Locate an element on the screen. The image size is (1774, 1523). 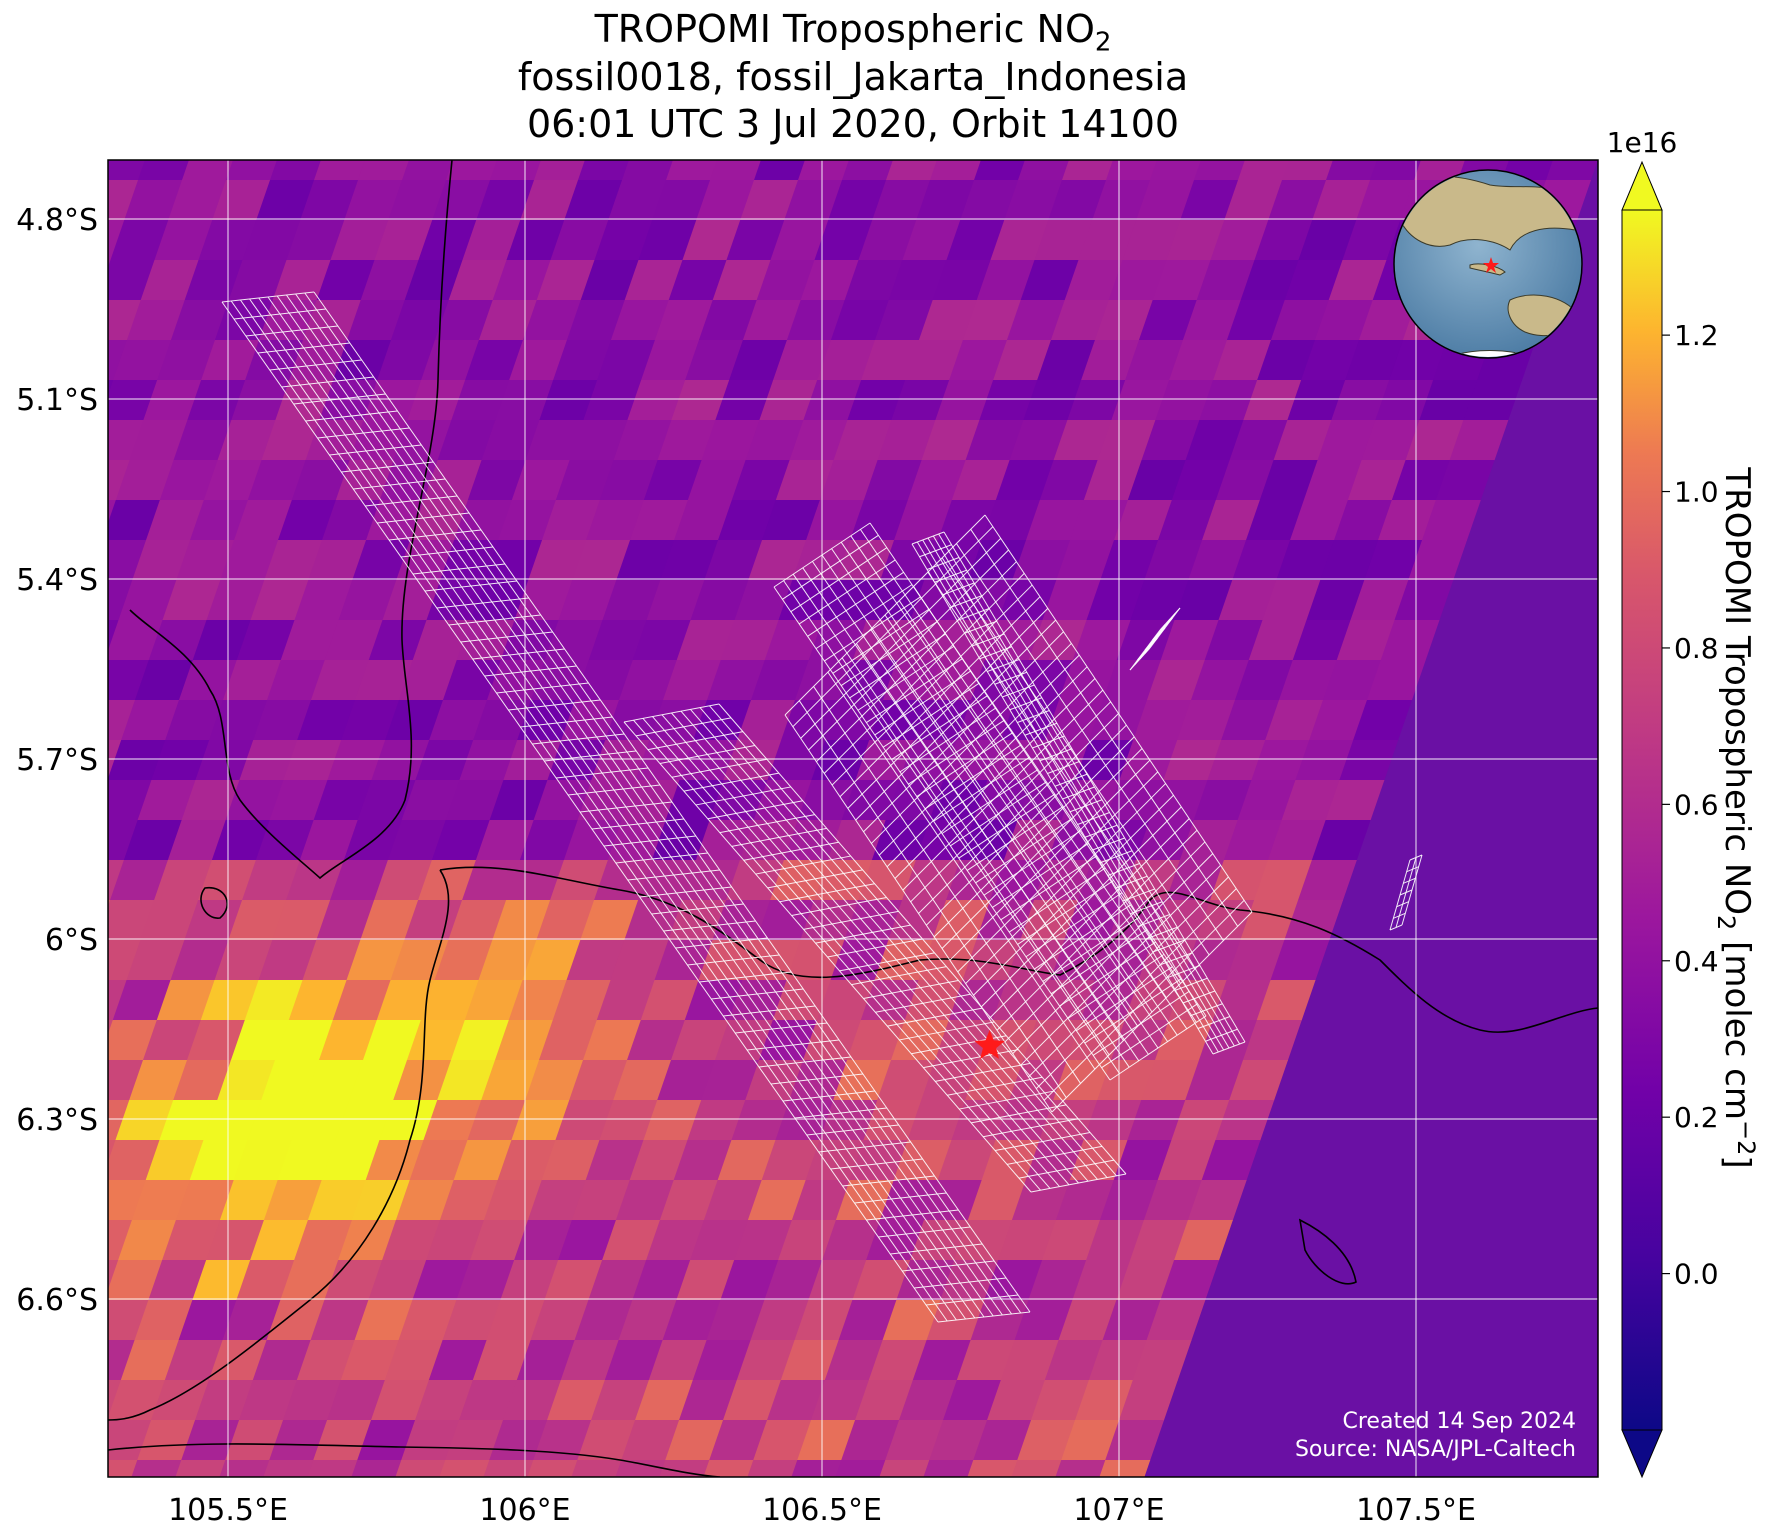
colorbar-tick-label: 1.0 is located at coordinates (1696, 492).